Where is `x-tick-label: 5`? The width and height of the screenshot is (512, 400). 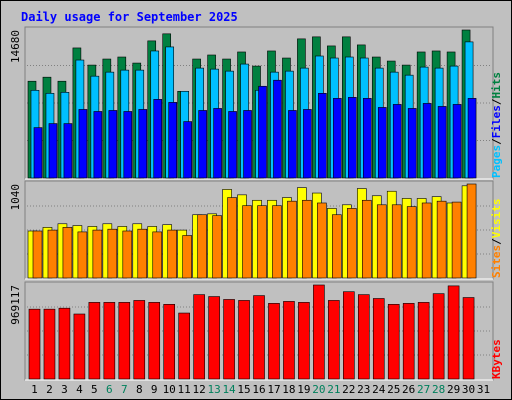 x-tick-label: 5 is located at coordinates (94, 389).